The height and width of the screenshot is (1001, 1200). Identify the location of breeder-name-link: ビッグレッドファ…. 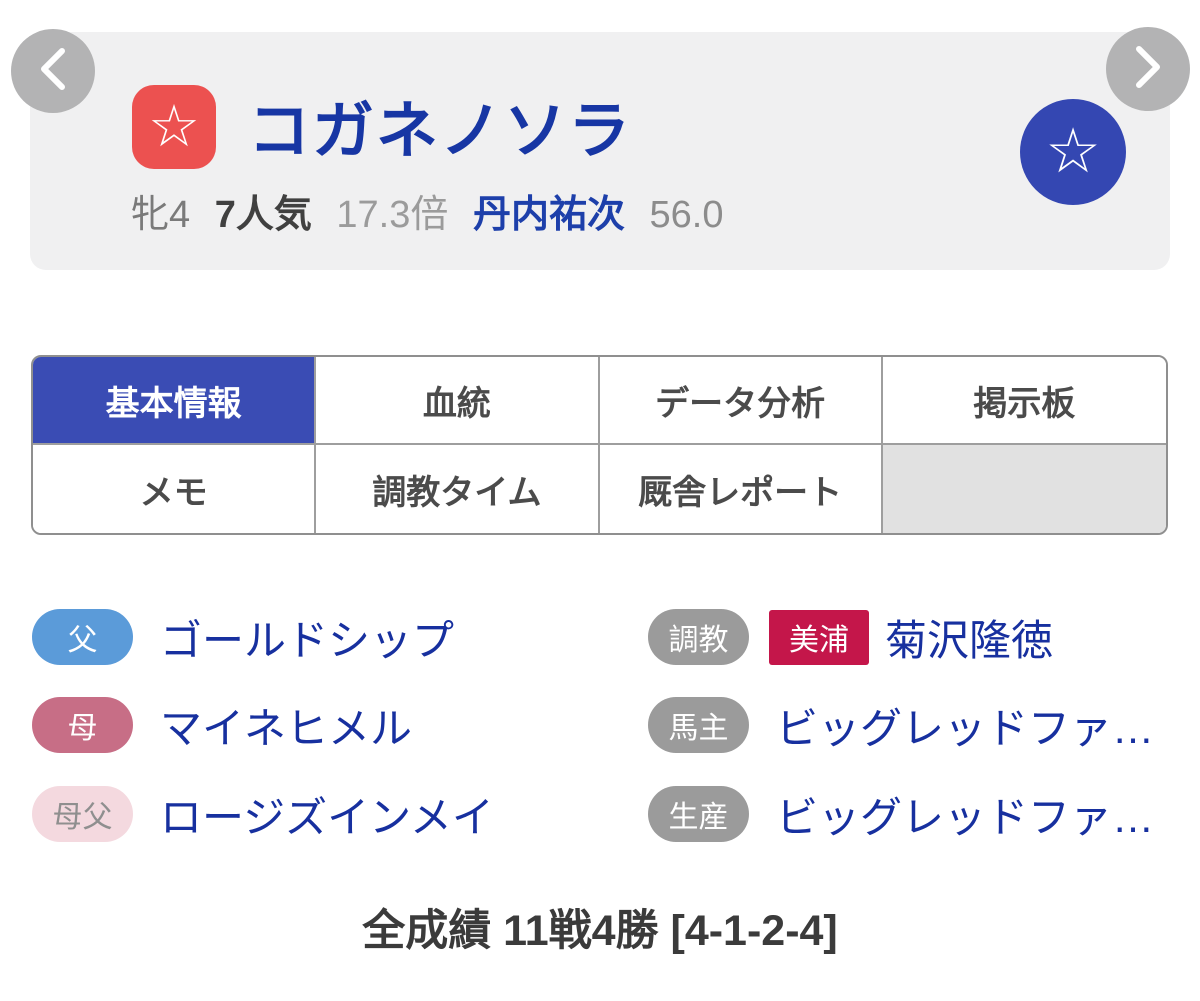
(965, 817).